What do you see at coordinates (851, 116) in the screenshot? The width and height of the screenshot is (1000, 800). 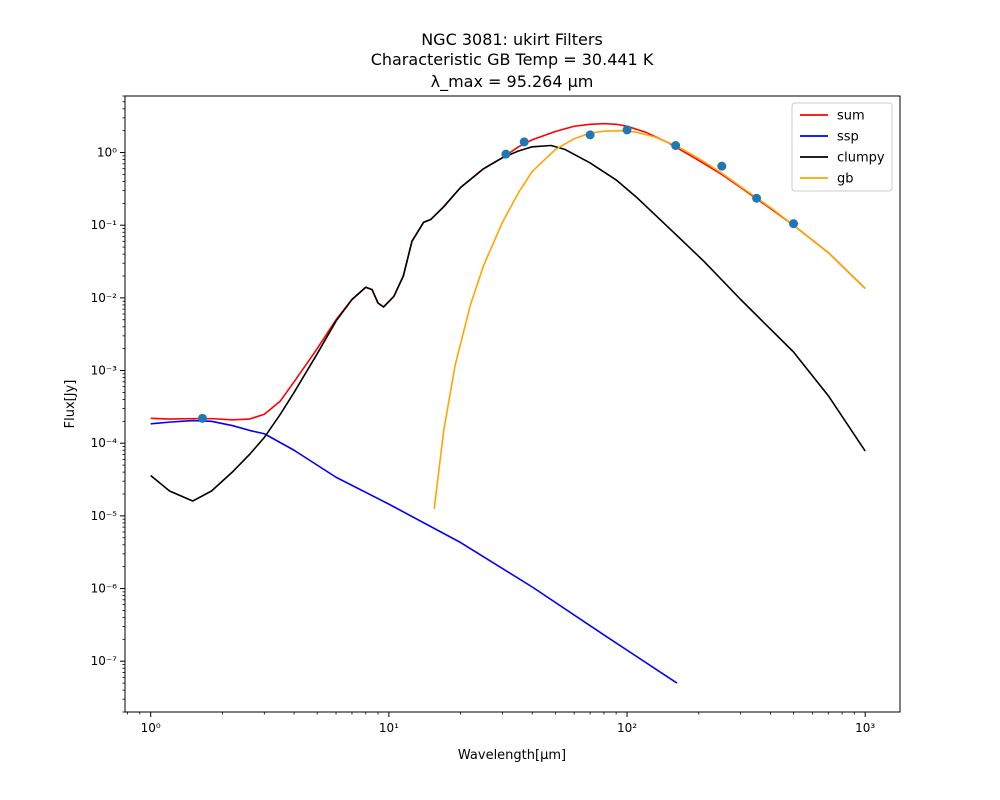 I see `legend-label-sum: sum` at bounding box center [851, 116].